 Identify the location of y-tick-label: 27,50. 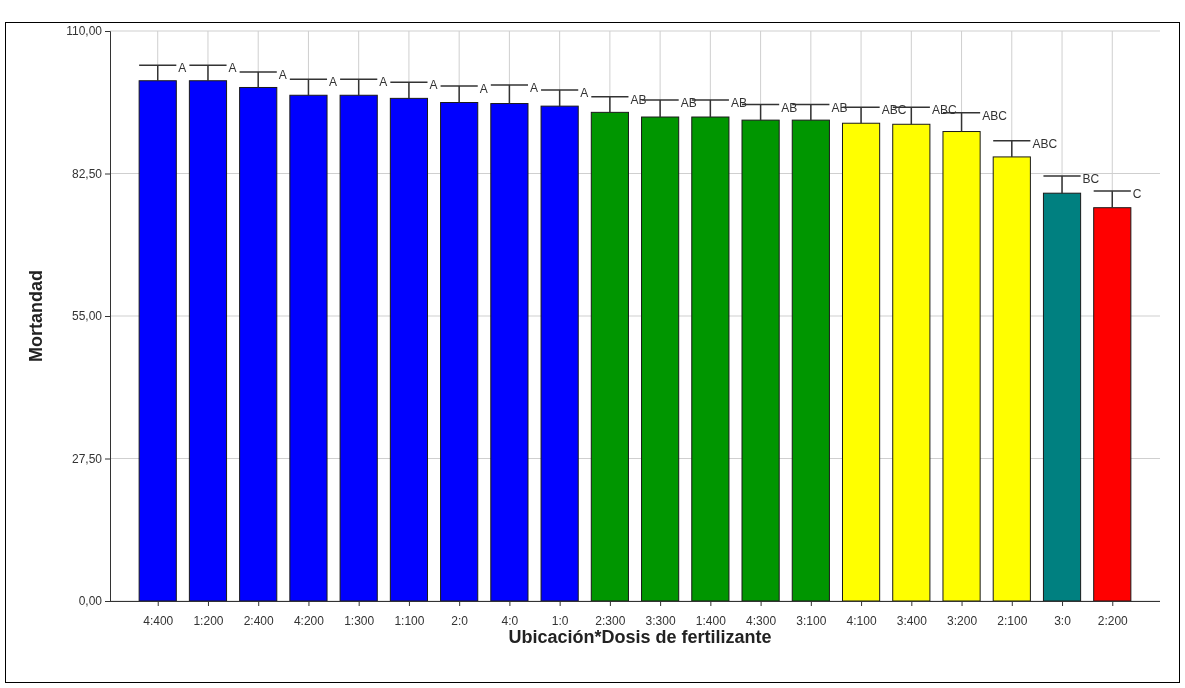
(87, 458).